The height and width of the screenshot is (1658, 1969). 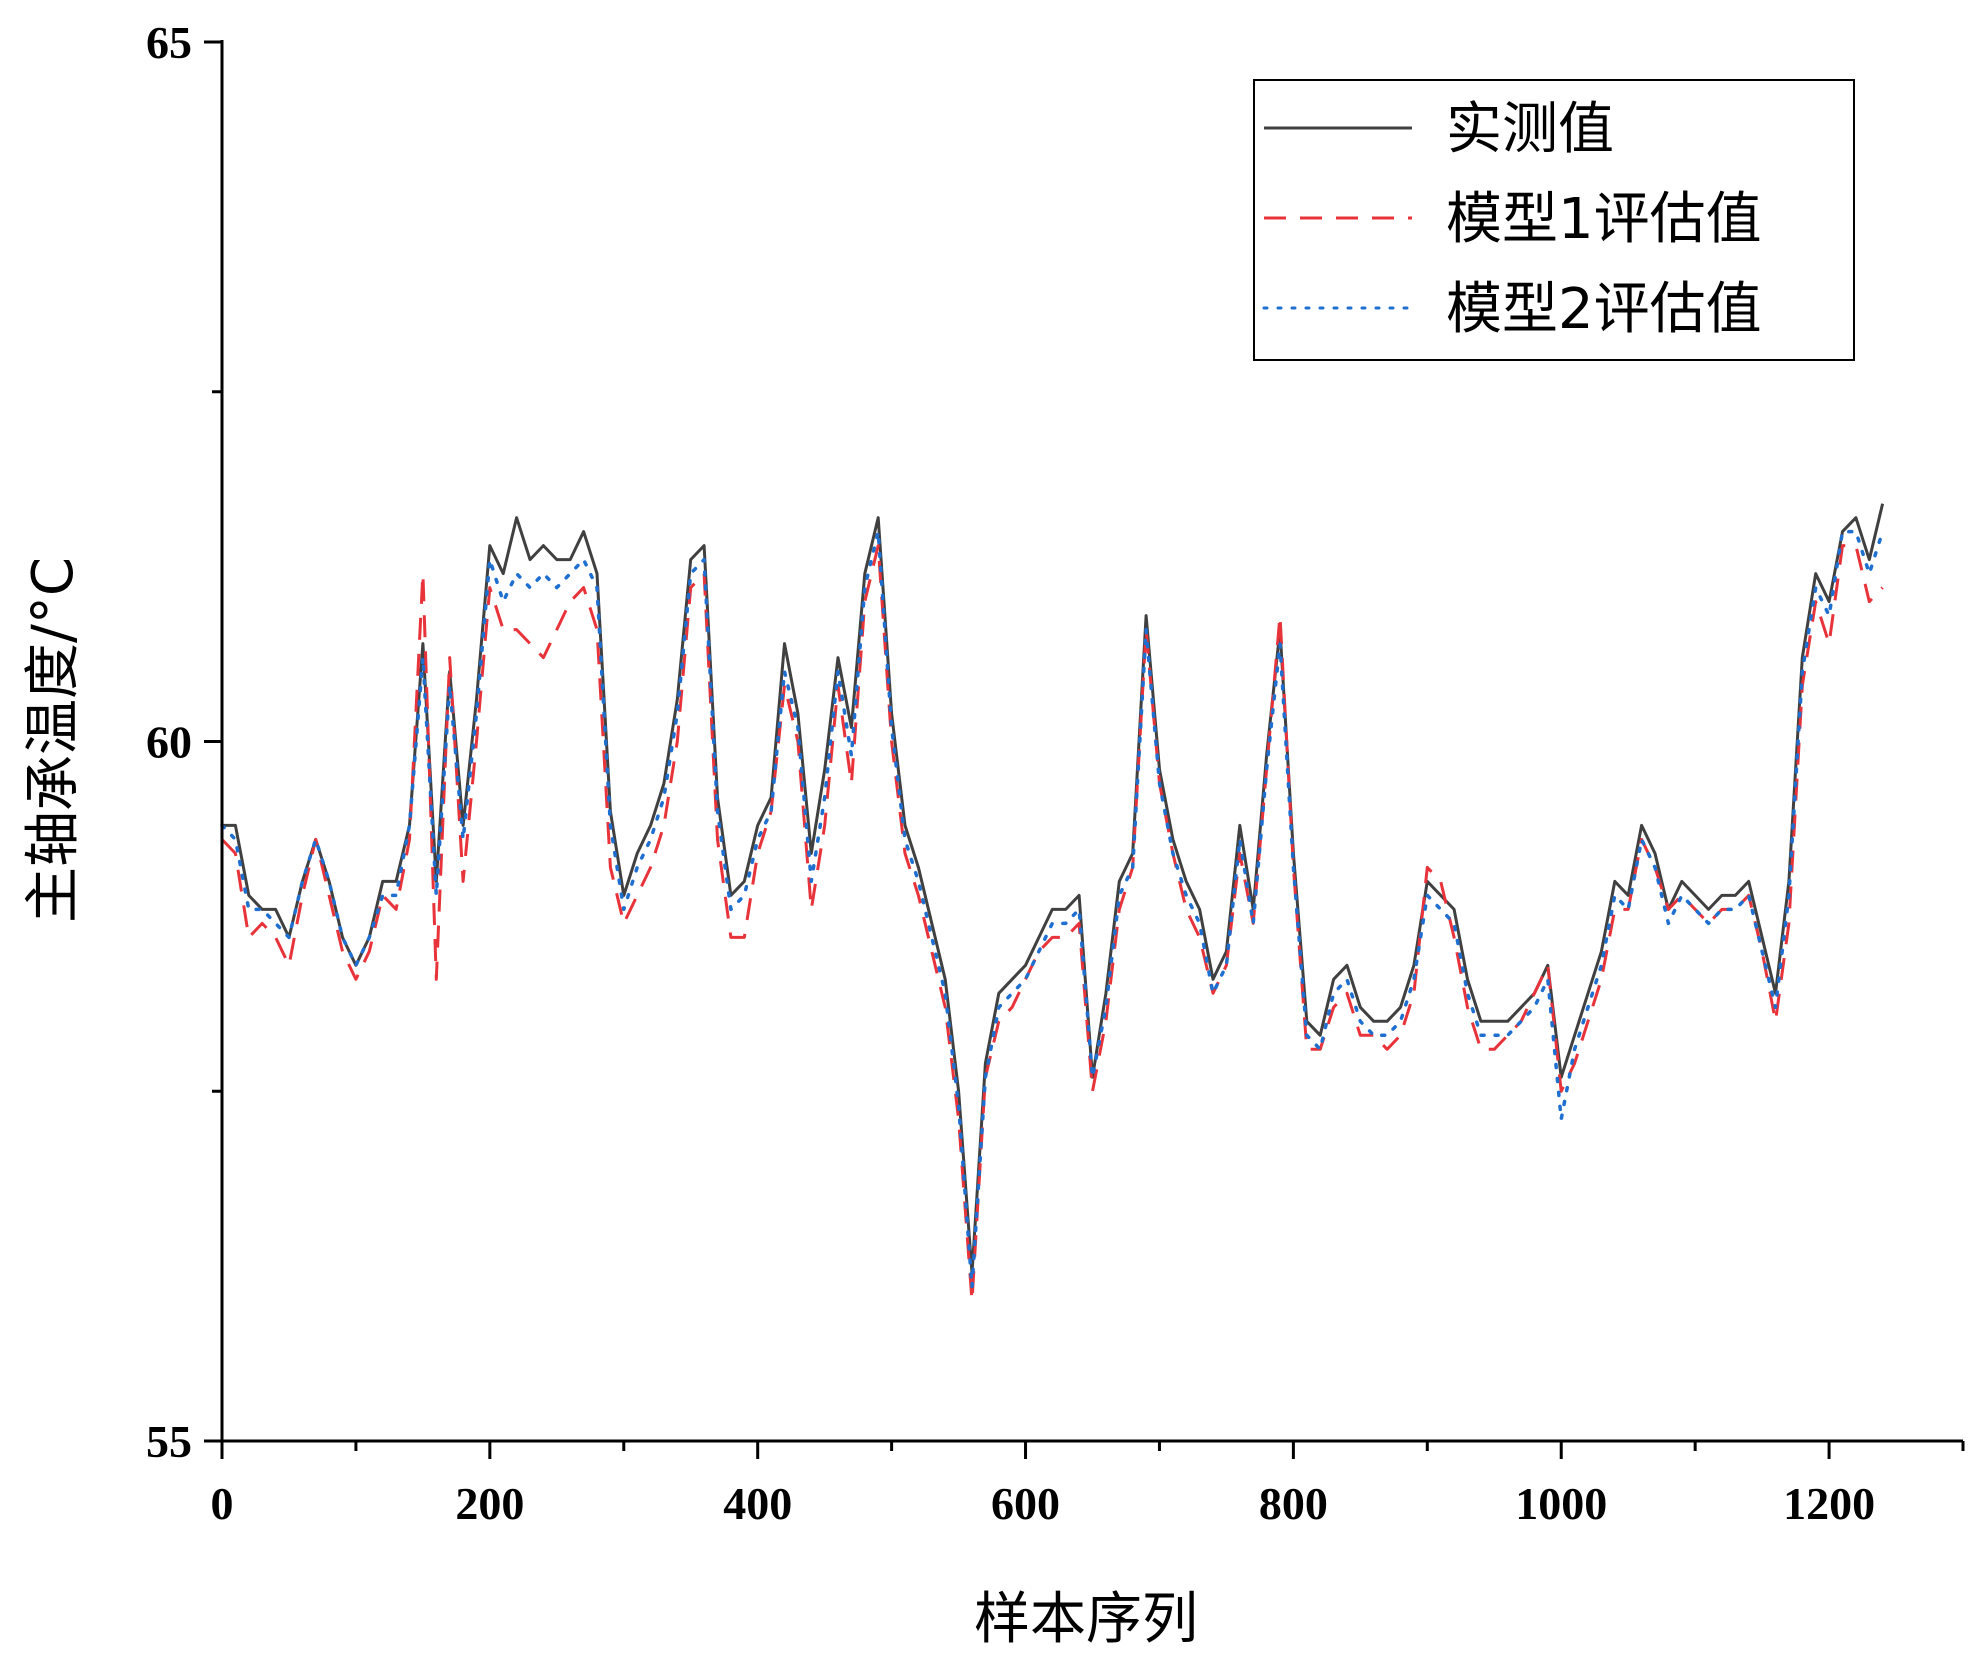 What do you see at coordinates (757, 1503) in the screenshot?
I see `x-tick-label: 400` at bounding box center [757, 1503].